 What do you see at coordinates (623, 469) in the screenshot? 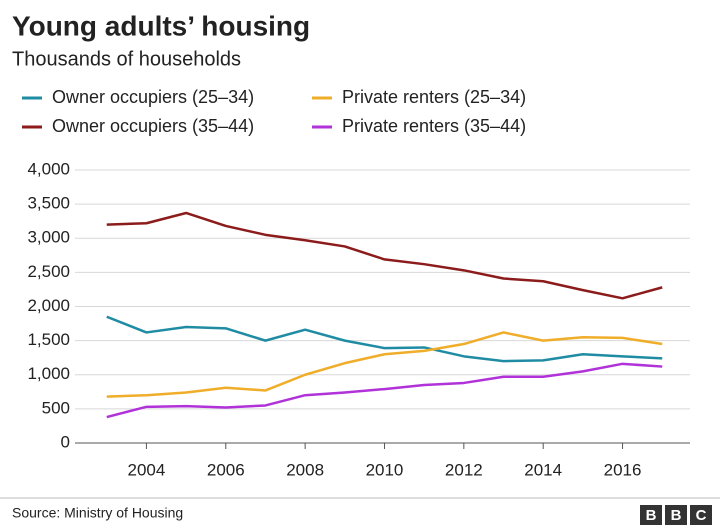
I see `x-tick-label: 2016` at bounding box center [623, 469].